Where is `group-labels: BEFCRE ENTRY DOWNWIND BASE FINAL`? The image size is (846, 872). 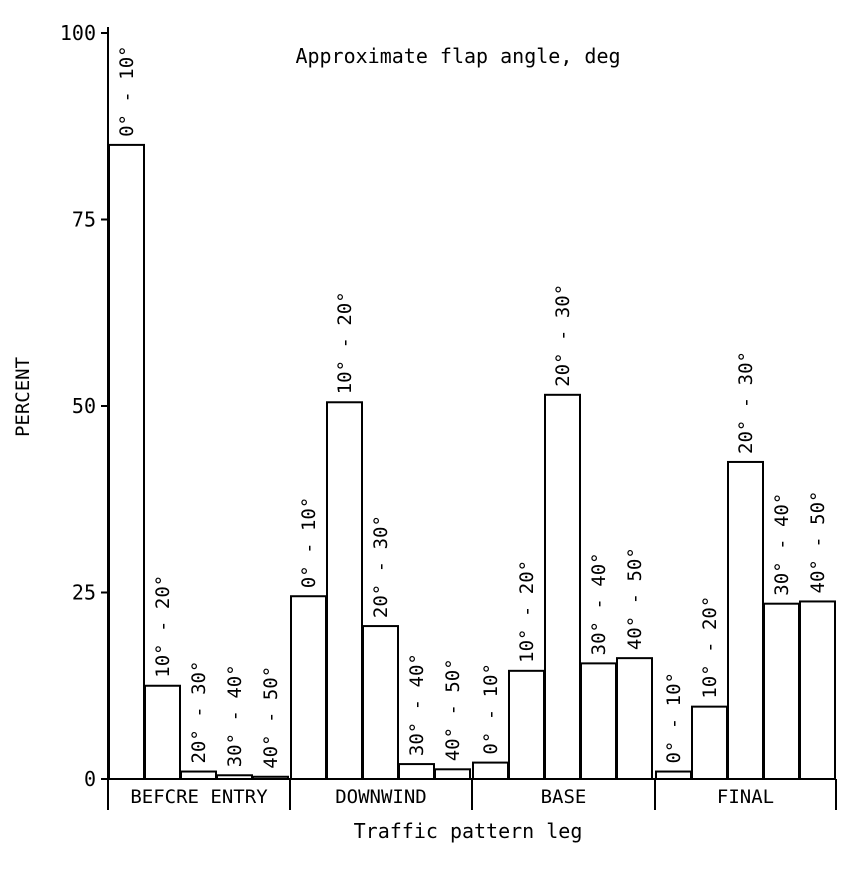
group-labels: BEFCRE ENTRY DOWNWIND BASE FINAL is located at coordinates (452, 797).